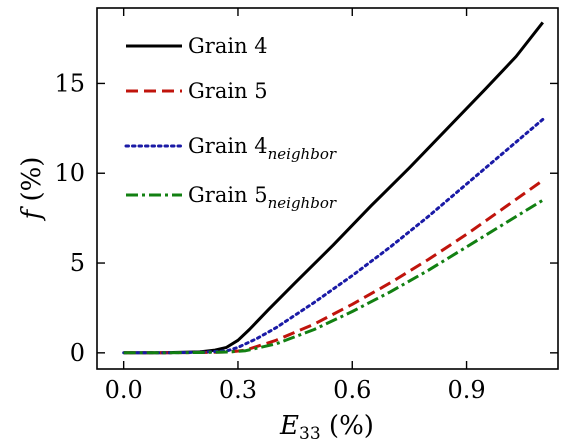 Image resolution: width=565 pixels, height=444 pixels. I want to click on y-tick-label: 0, so click(77, 353).